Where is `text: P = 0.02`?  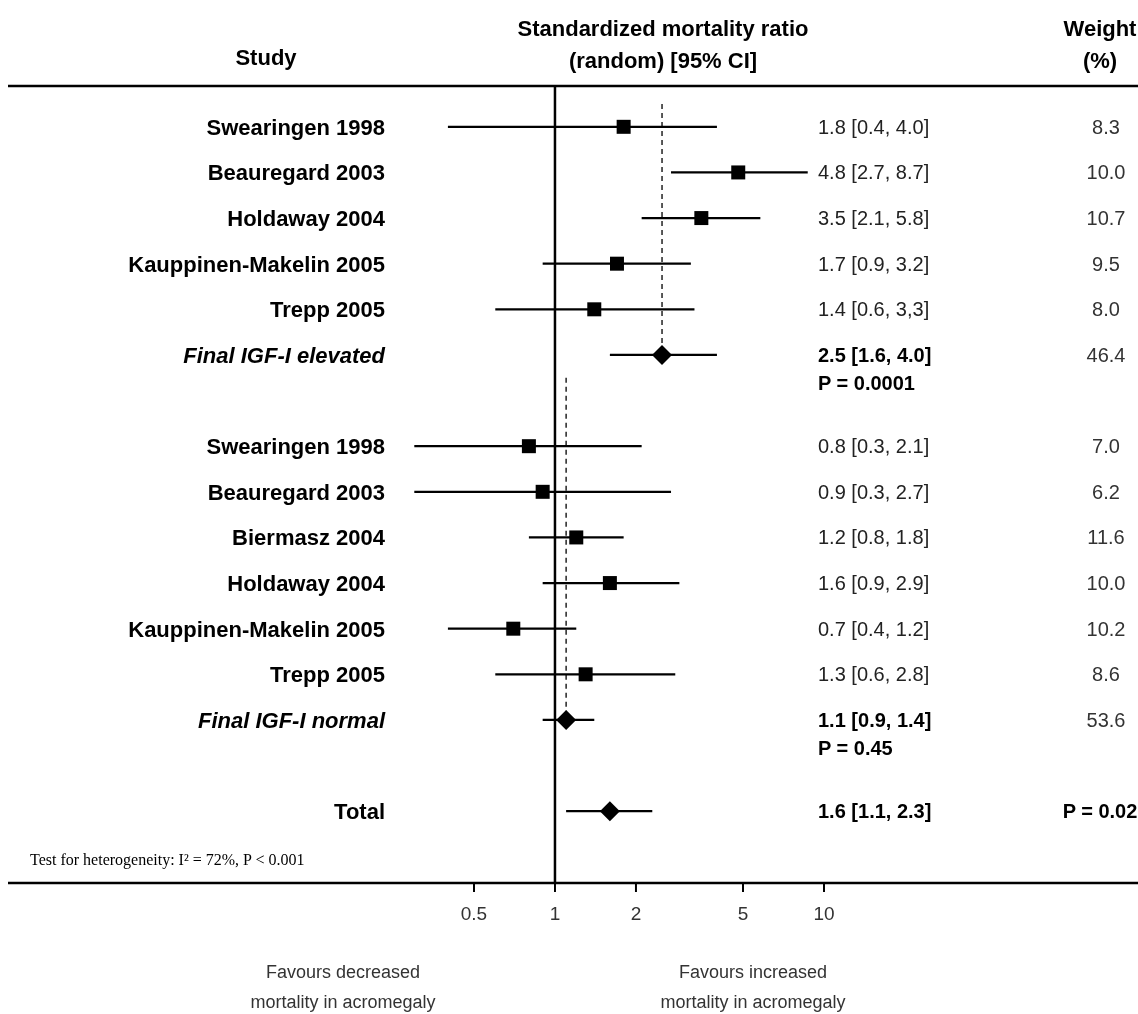 text: P = 0.02 is located at coordinates (1100, 811).